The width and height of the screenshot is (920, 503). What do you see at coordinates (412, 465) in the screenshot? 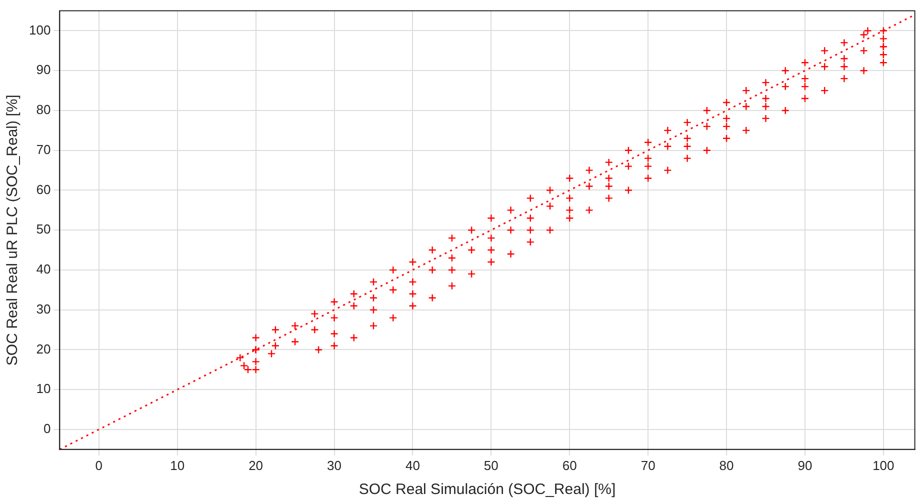
I see `x-tick-label: 40` at bounding box center [412, 465].